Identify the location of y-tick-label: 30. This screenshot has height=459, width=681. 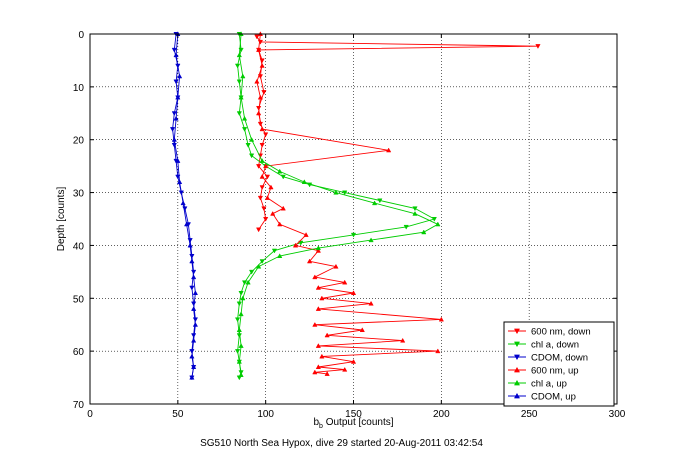
(79, 194).